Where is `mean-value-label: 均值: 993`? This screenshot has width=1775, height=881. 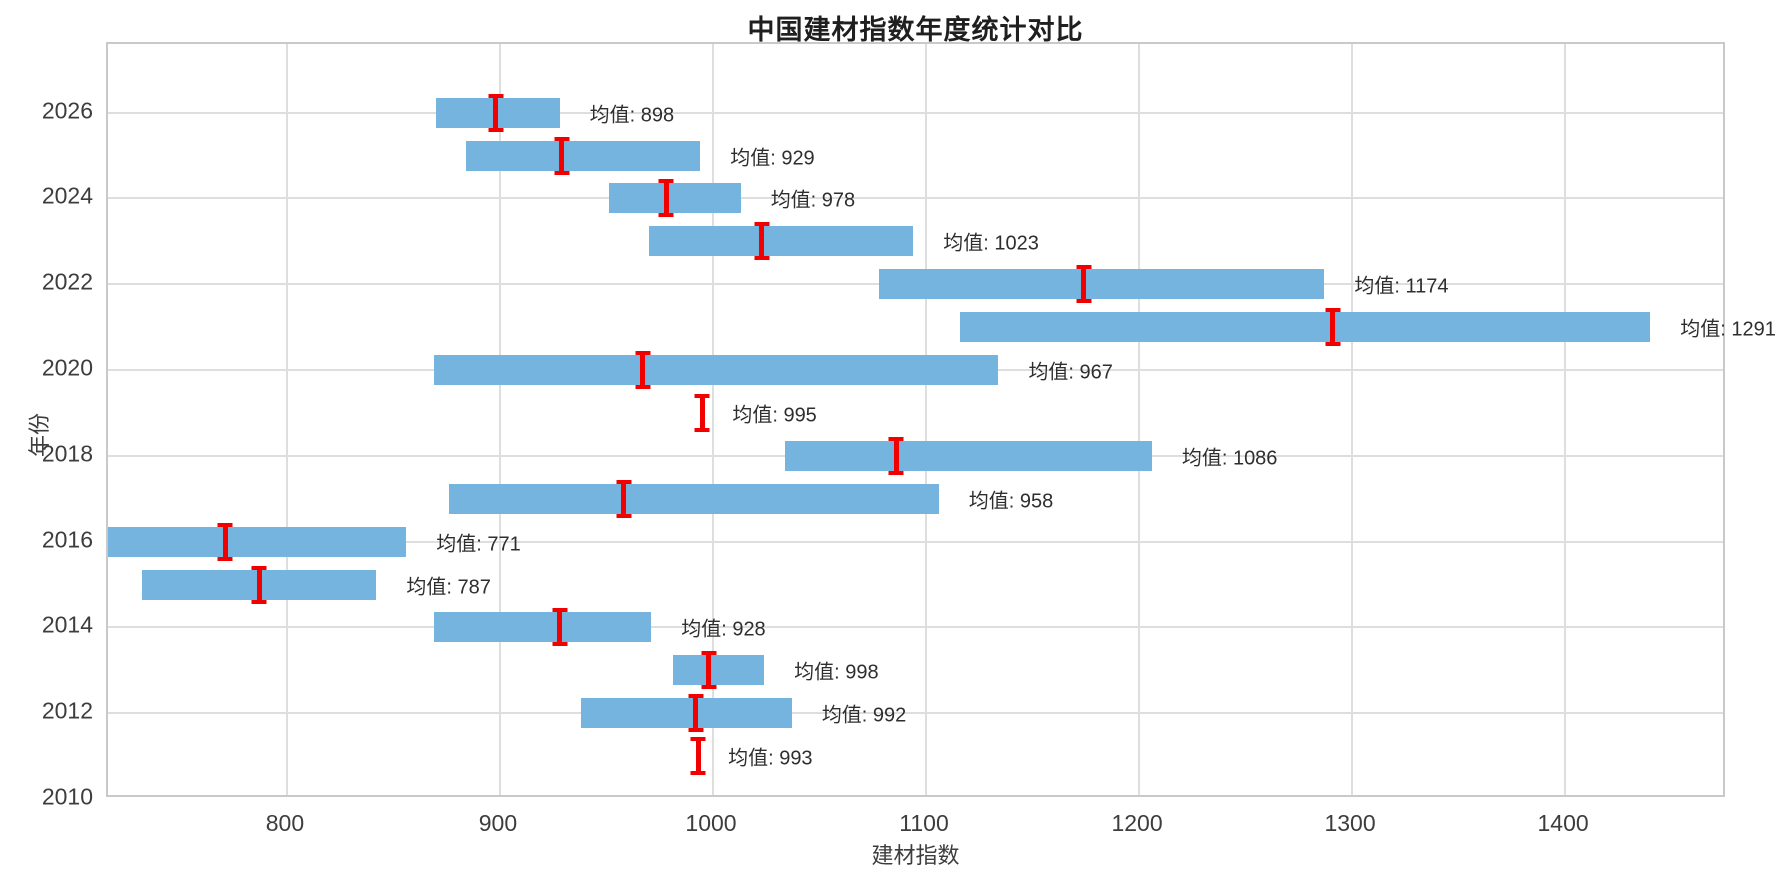 mean-value-label: 均值: 993 is located at coordinates (770, 758).